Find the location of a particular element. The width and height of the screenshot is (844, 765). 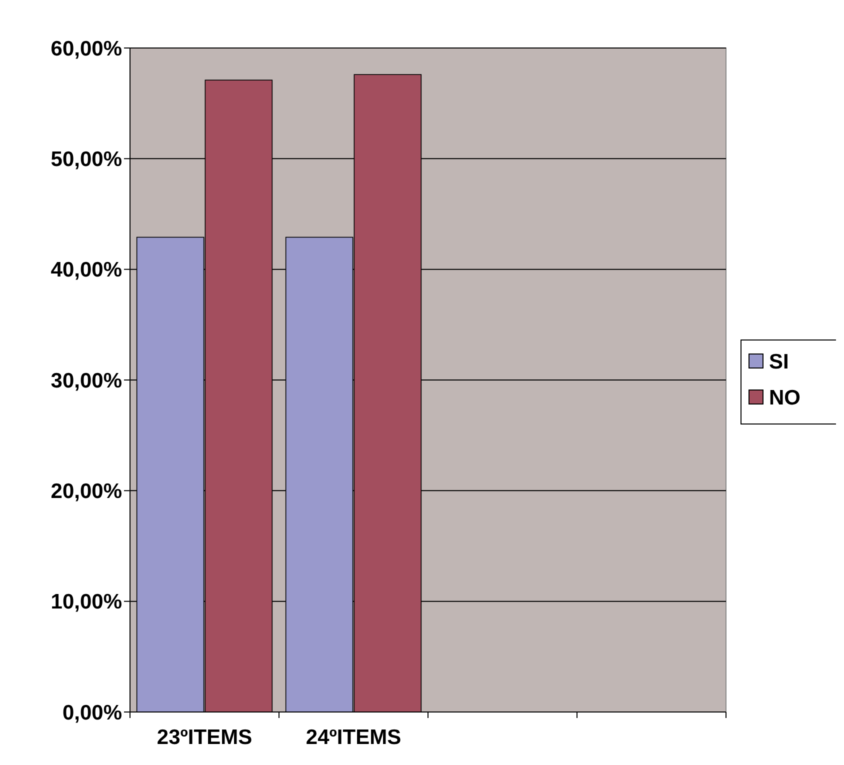

legend-label: SI is located at coordinates (779, 362).